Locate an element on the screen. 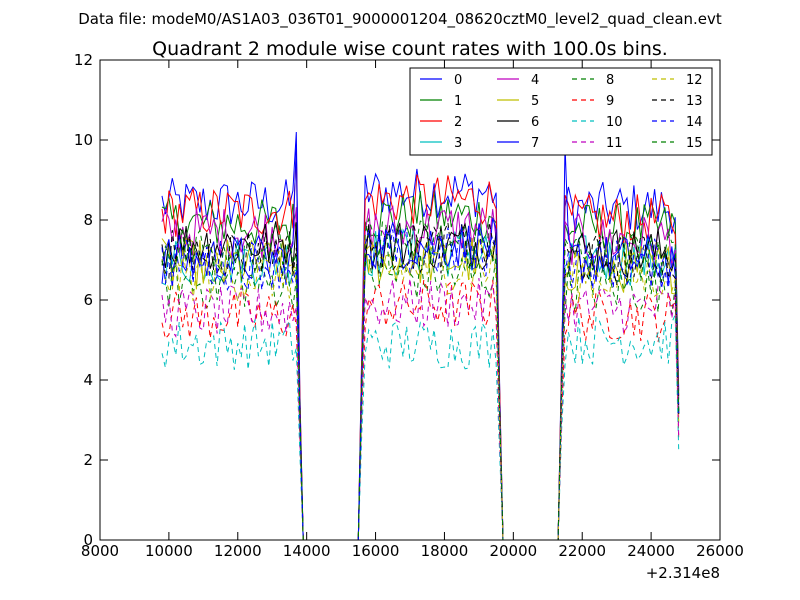 Image resolution: width=800 pixels, height=600 pixels. y-tick-label: 10 is located at coordinates (83, 140).